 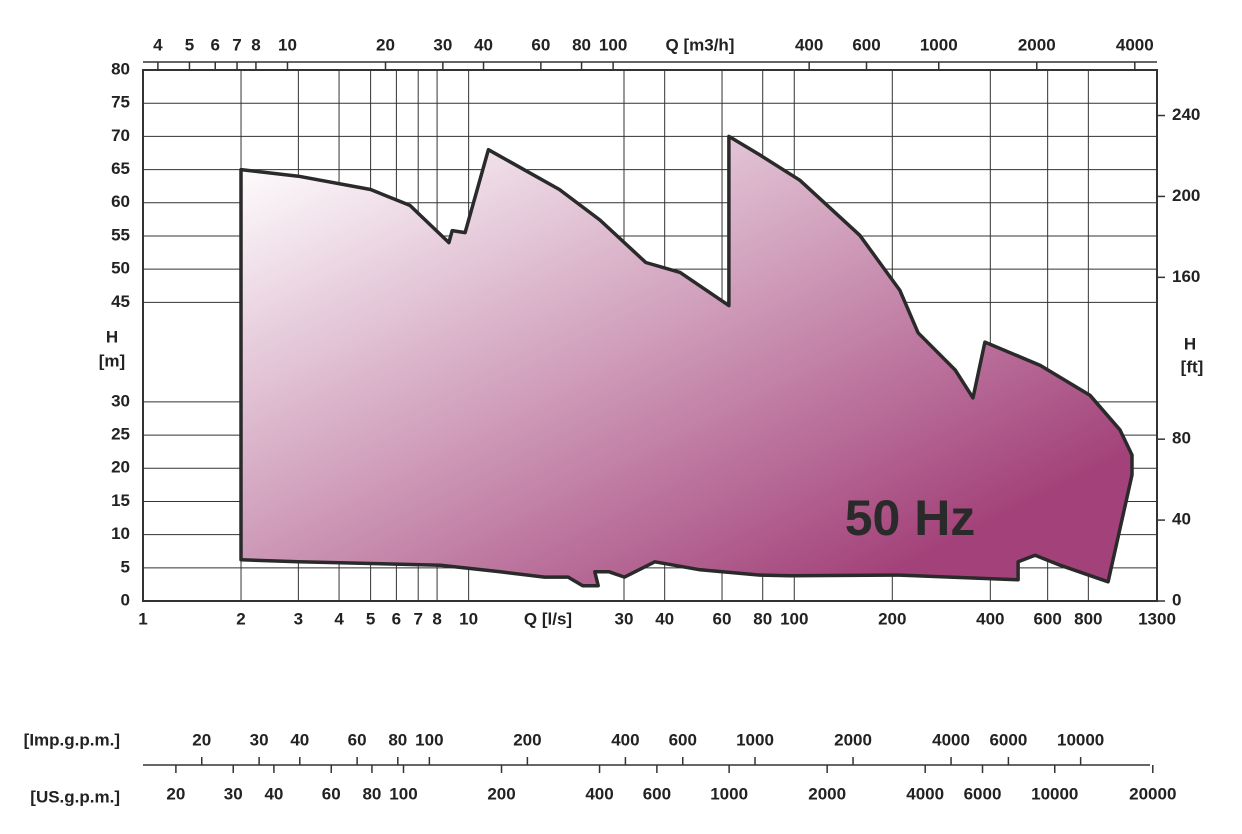 What do you see at coordinates (700, 44) in the screenshot?
I see `top-axis-label: Q [m3/h]` at bounding box center [700, 44].